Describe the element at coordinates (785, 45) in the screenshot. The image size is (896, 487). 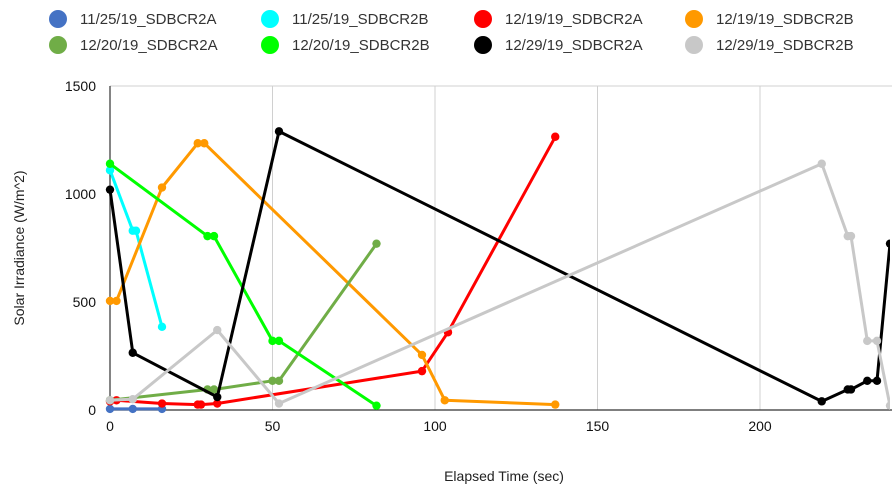
I see `legend-label: 12/29/19_SDBCR2B` at that location.